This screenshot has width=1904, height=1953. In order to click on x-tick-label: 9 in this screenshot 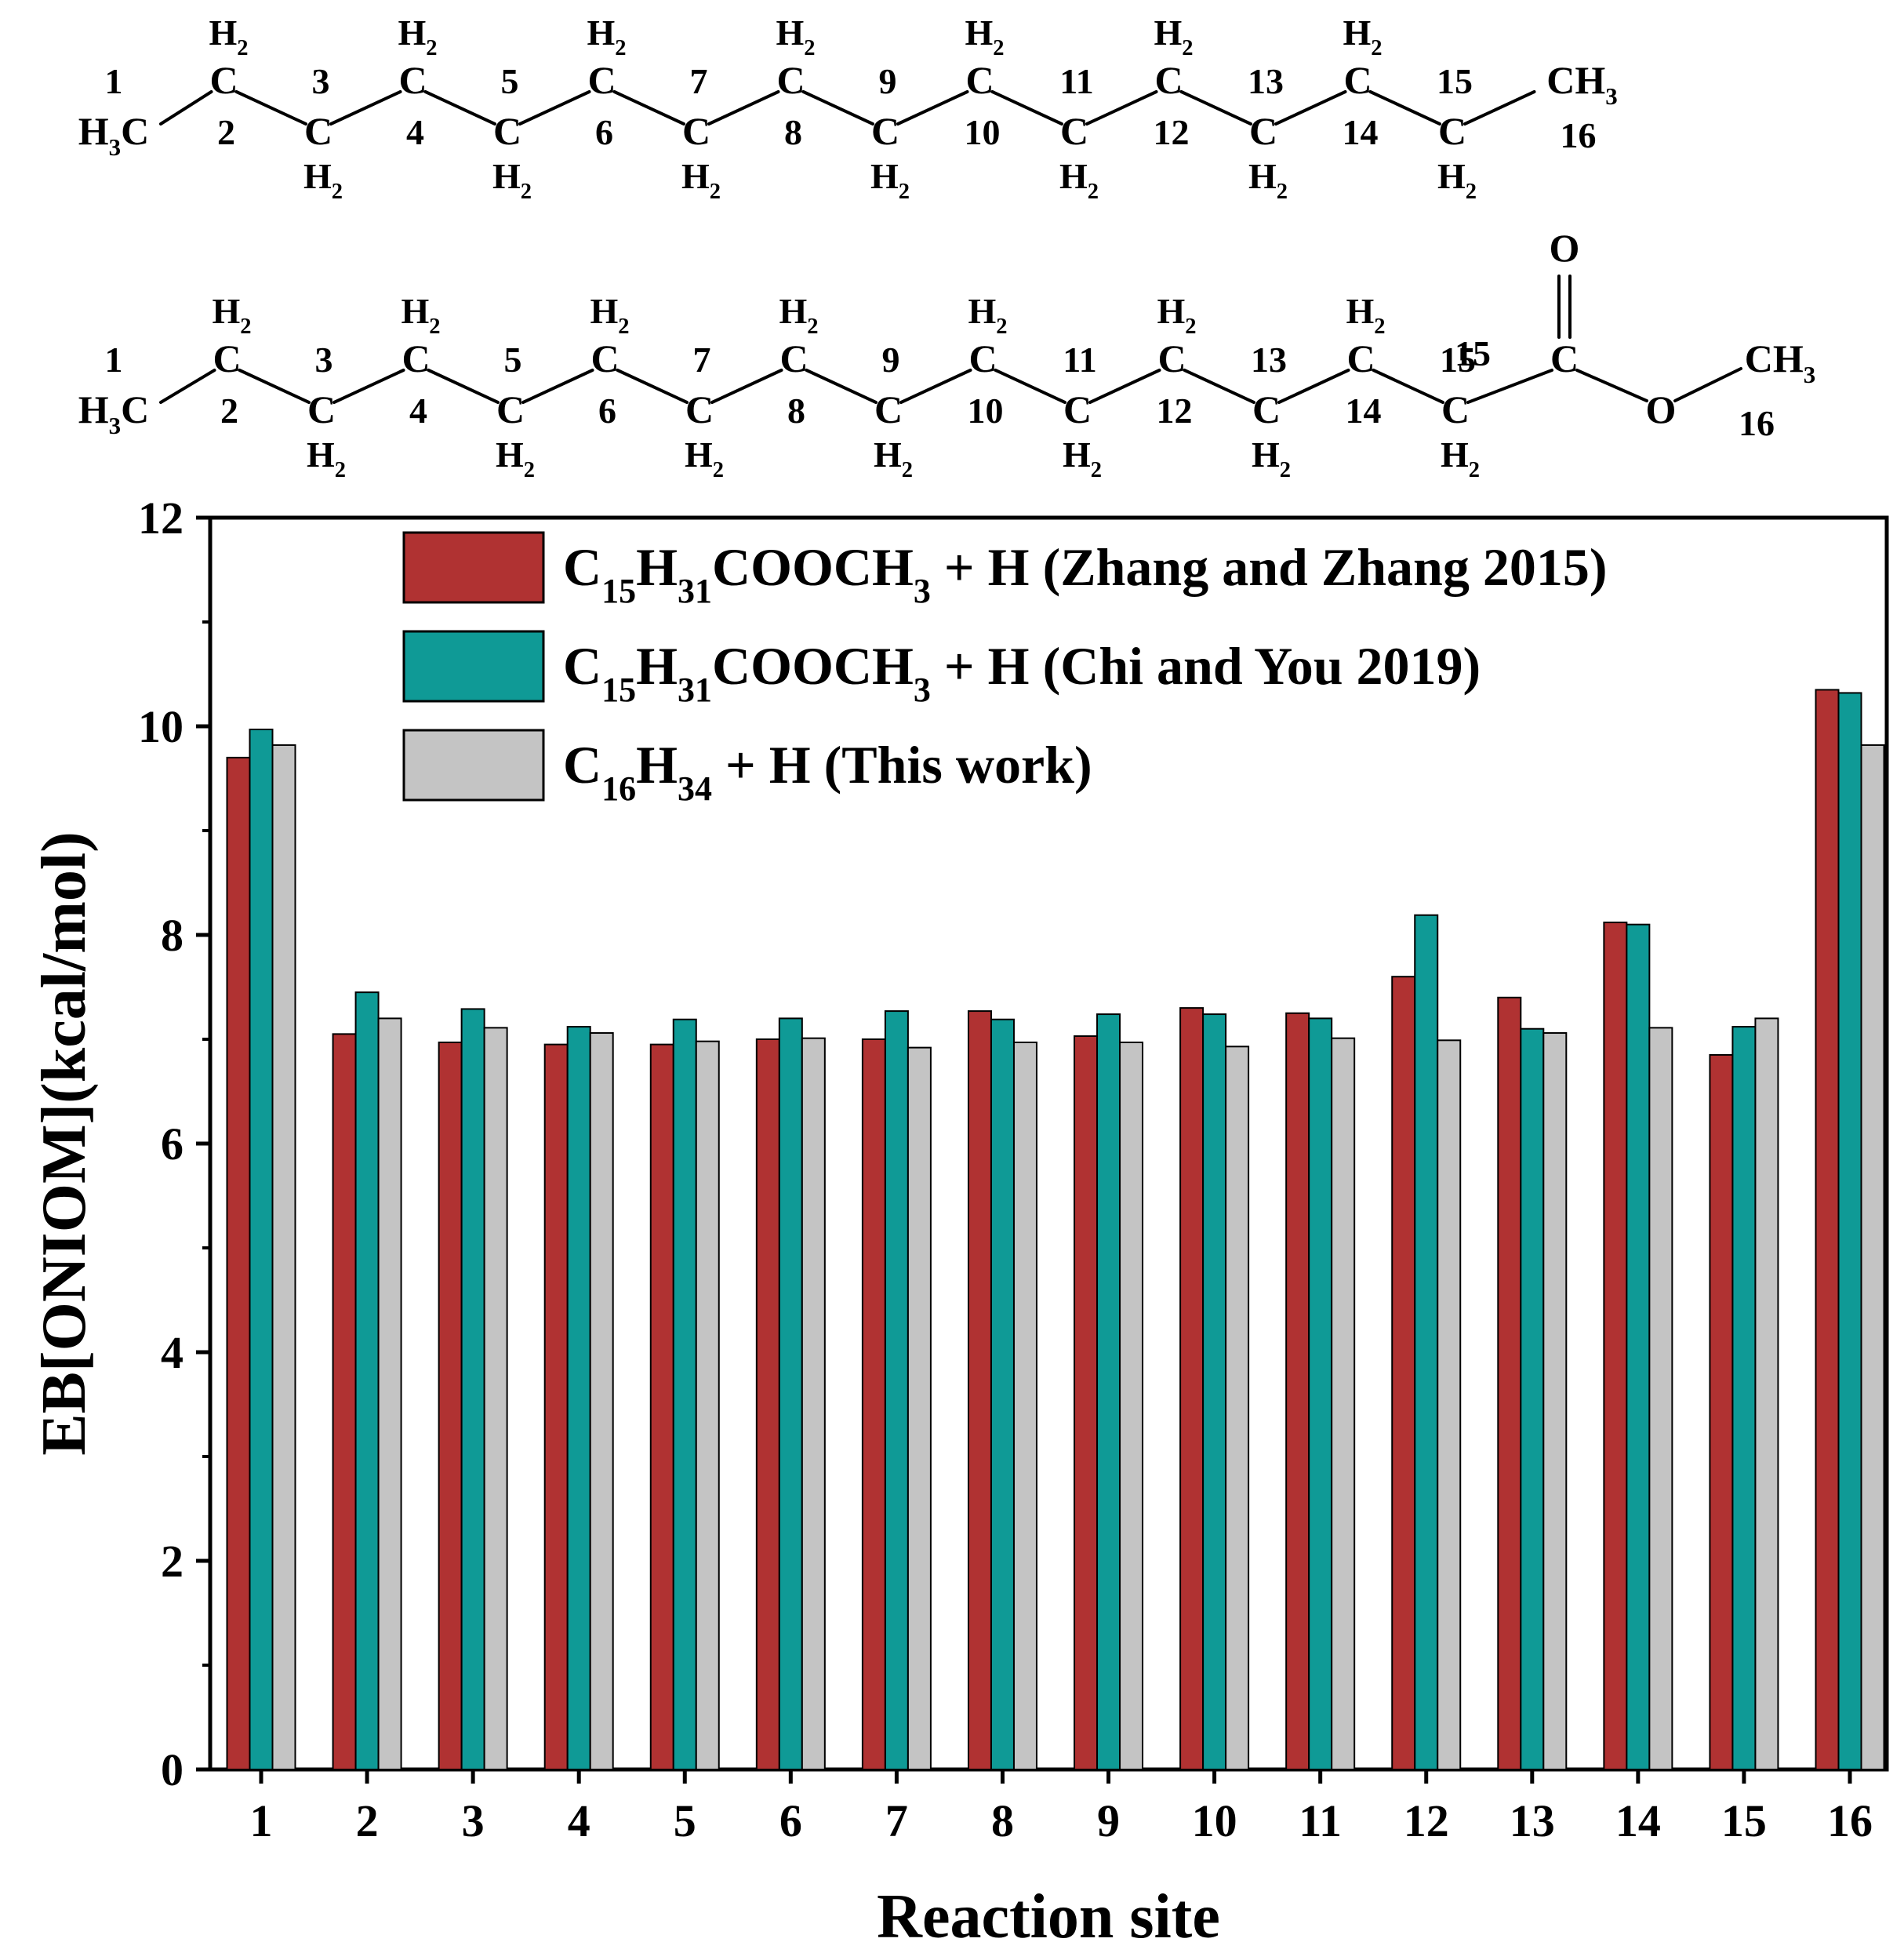, I will do `click(1108, 1821)`.